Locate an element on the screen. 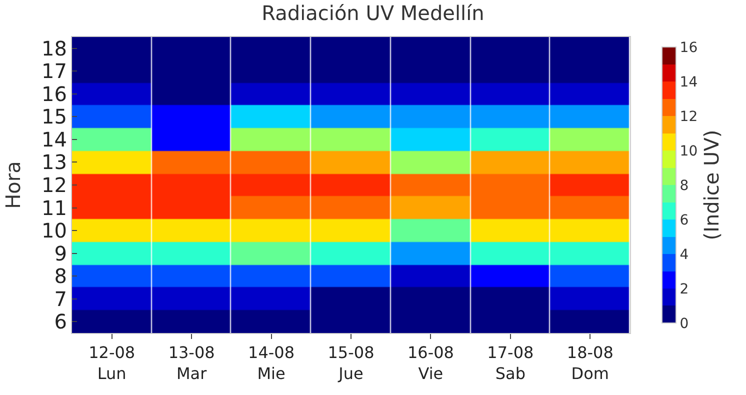 The image size is (746, 395). y-tick-label: 17 is located at coordinates (54, 71).